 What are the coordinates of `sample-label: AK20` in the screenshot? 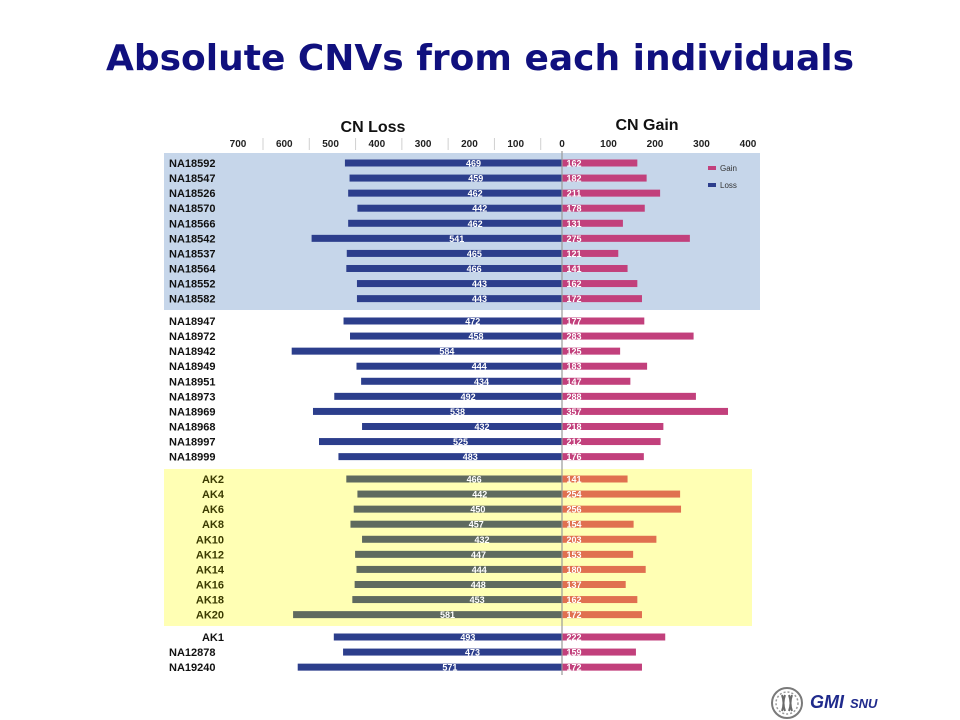 It's located at (210, 616).